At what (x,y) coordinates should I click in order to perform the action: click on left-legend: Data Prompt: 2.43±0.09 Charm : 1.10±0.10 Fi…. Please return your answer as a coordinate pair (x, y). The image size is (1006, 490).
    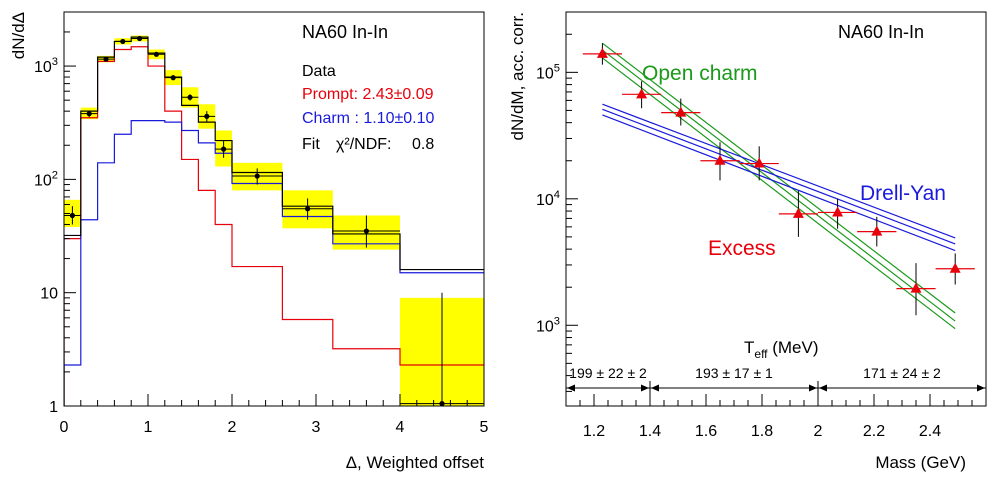
    Looking at the image, I should click on (368, 108).